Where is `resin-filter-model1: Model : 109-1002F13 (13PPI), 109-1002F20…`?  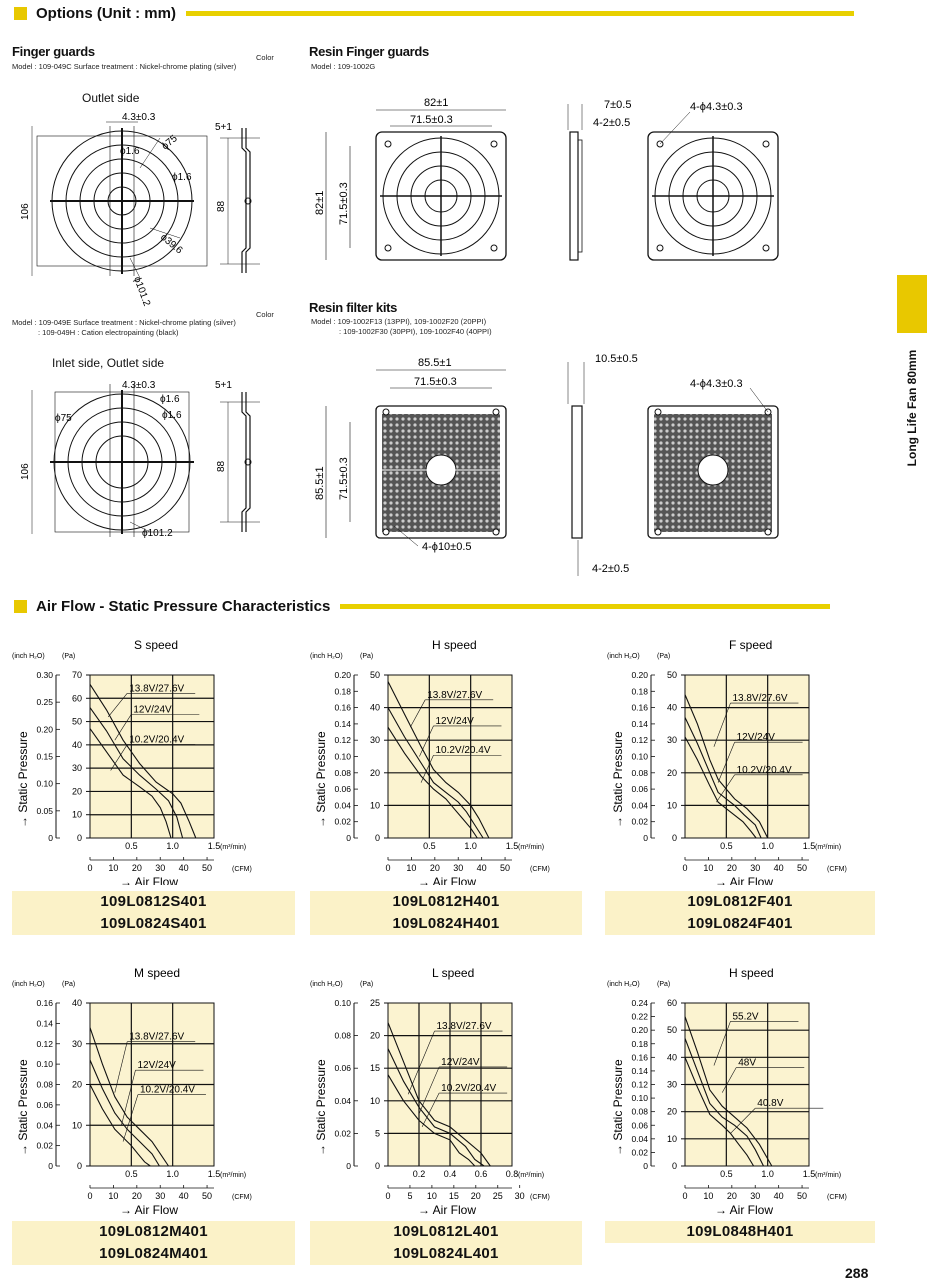 resin-filter-model1: Model : 109-1002F13 (13PPI), 109-1002F20… is located at coordinates (399, 321).